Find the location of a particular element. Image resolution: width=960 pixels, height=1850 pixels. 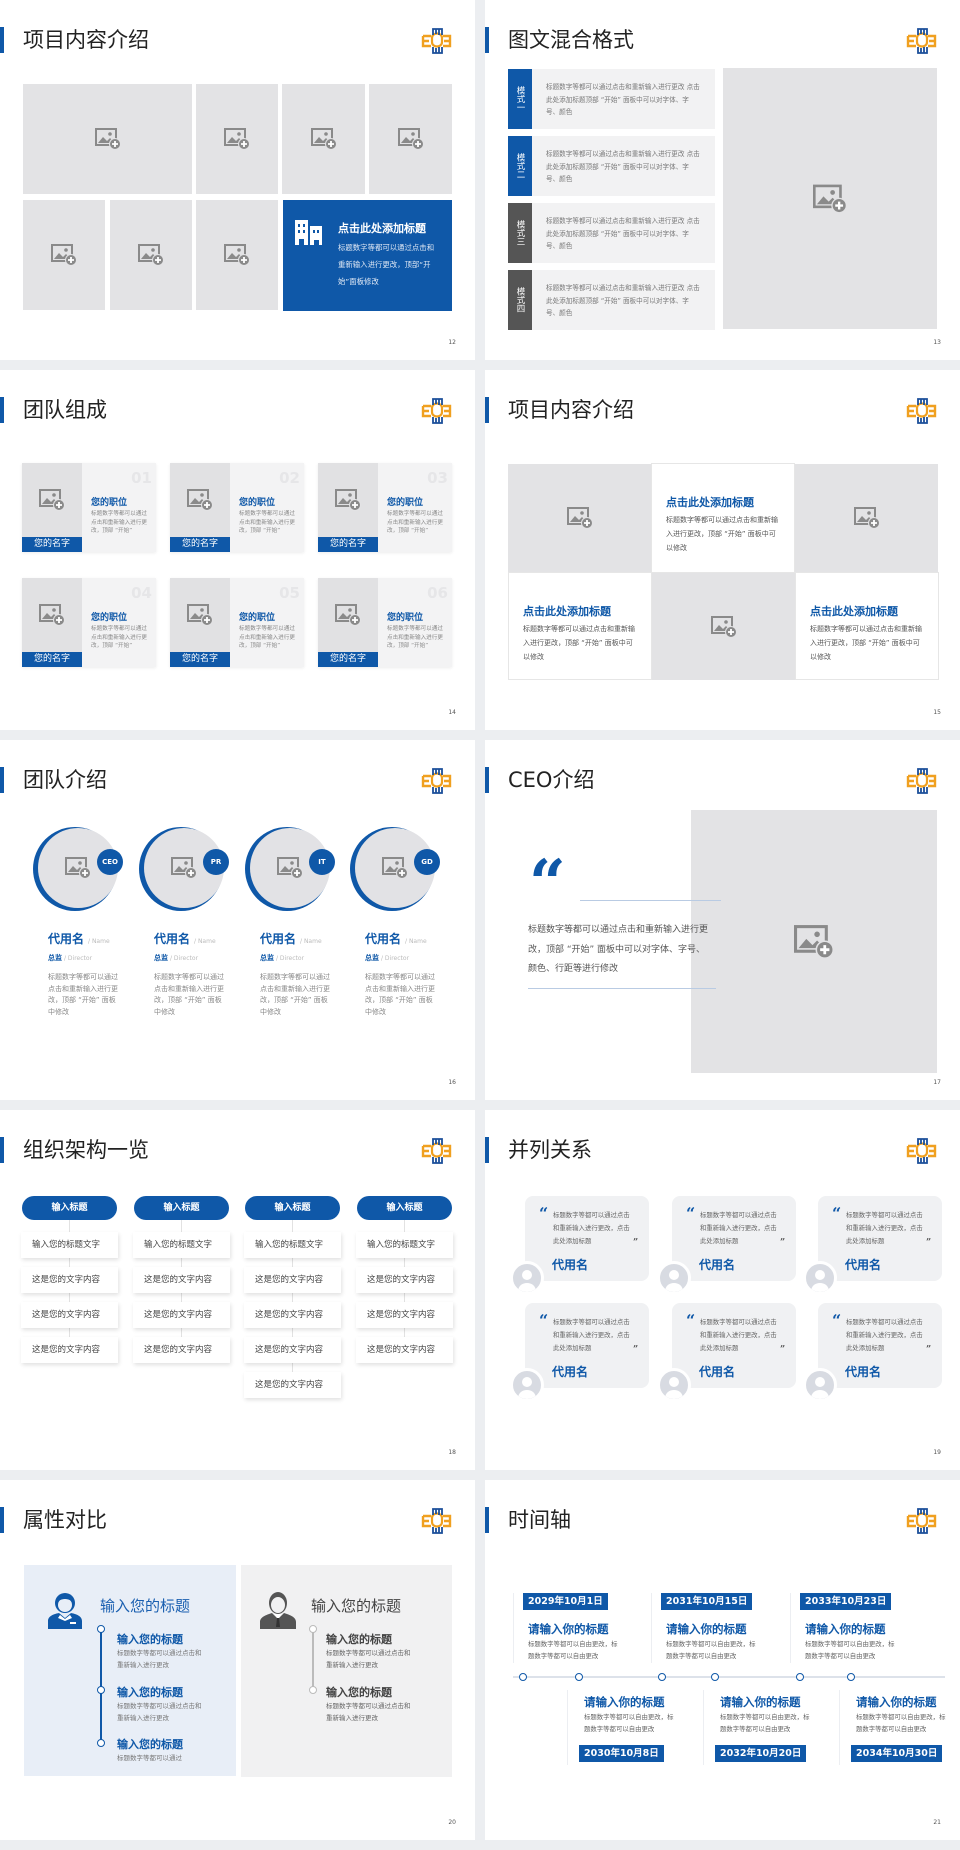

member-card: 您的名字 04 您的职位 标题数字等都可以通过点击和重新输入进行更改，顶部 “开始” is located at coordinates (89, 622).